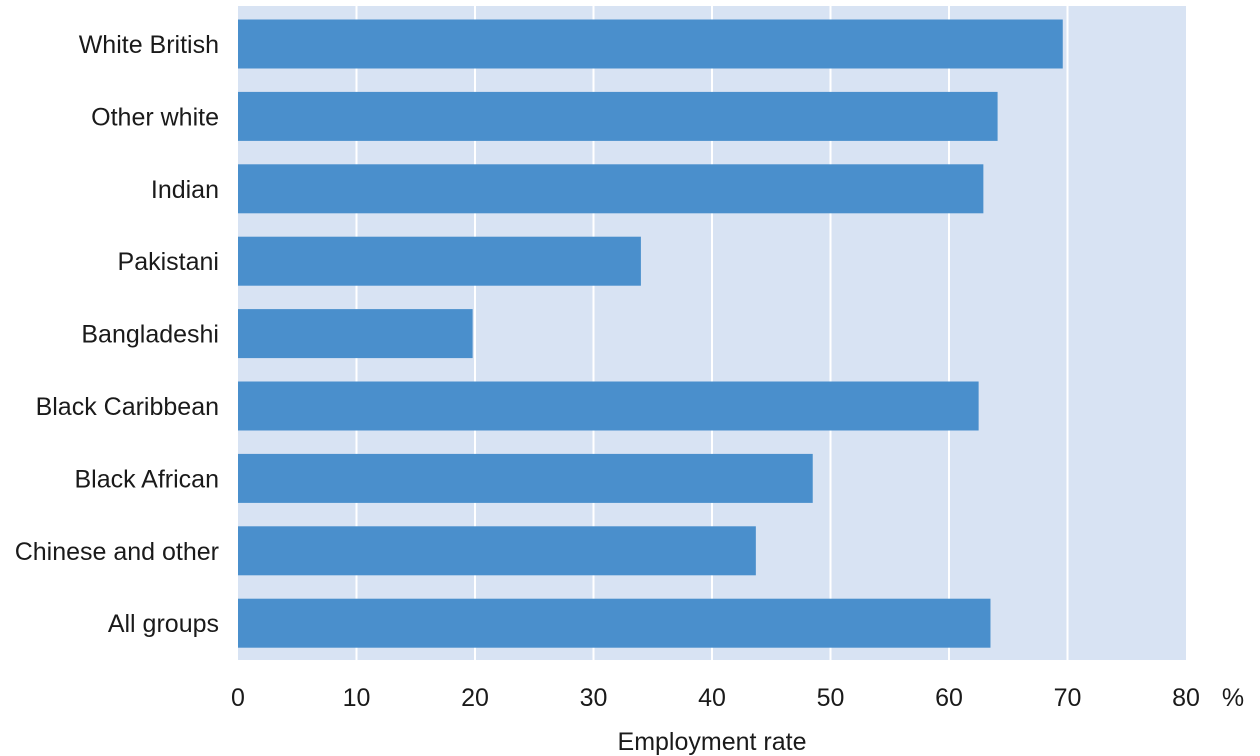 This screenshot has width=1260, height=756. What do you see at coordinates (949, 698) in the screenshot?
I see `x-tick-label: 60` at bounding box center [949, 698].